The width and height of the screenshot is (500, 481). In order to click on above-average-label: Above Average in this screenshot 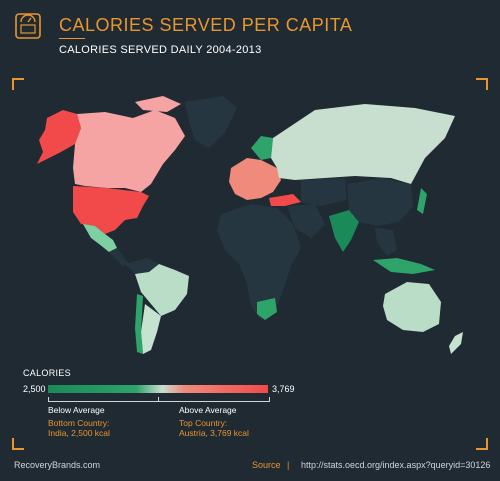, I will do `click(208, 410)`.